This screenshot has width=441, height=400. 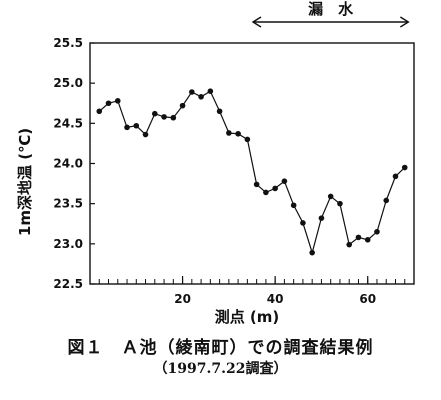 I want to click on y-tick-label: 24.5, so click(x=68, y=123).